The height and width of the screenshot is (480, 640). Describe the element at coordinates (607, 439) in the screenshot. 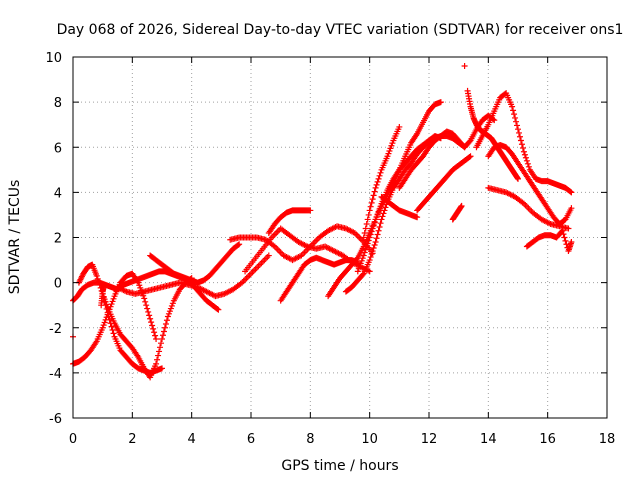

I see `x-tick-label: 18` at that location.